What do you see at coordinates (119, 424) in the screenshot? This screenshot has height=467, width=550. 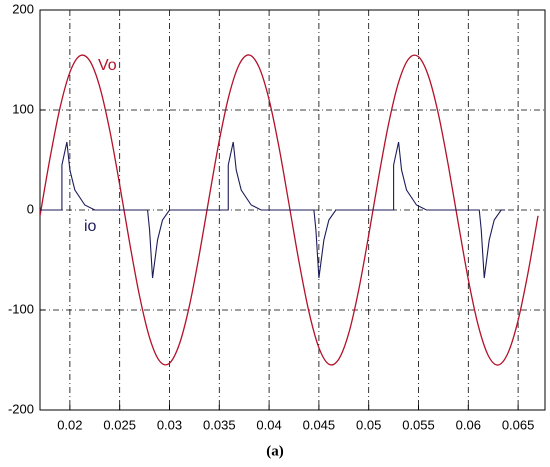 I see `x-tick-label: 0.025` at bounding box center [119, 424].